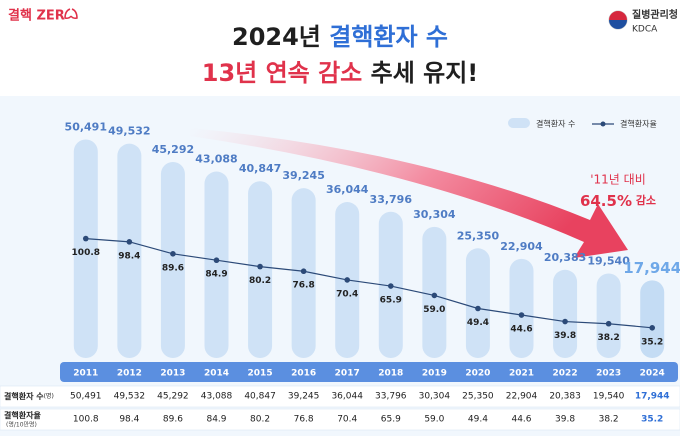  I want to click on x-tick-label: 2020, so click(477, 374).